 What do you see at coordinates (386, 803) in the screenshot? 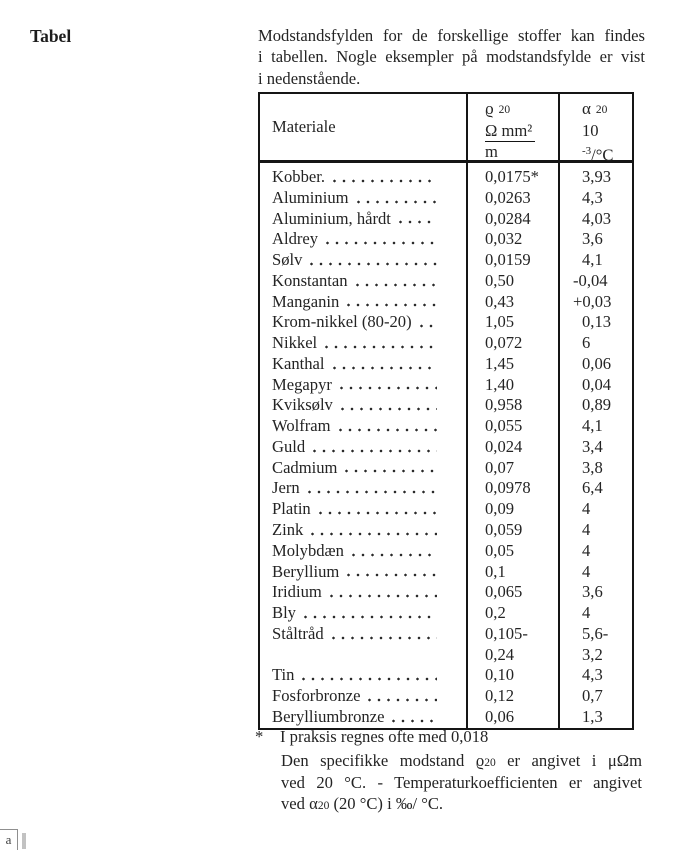
I see `note-text: (20 °C) i ‰/ °C.` at bounding box center [386, 803].